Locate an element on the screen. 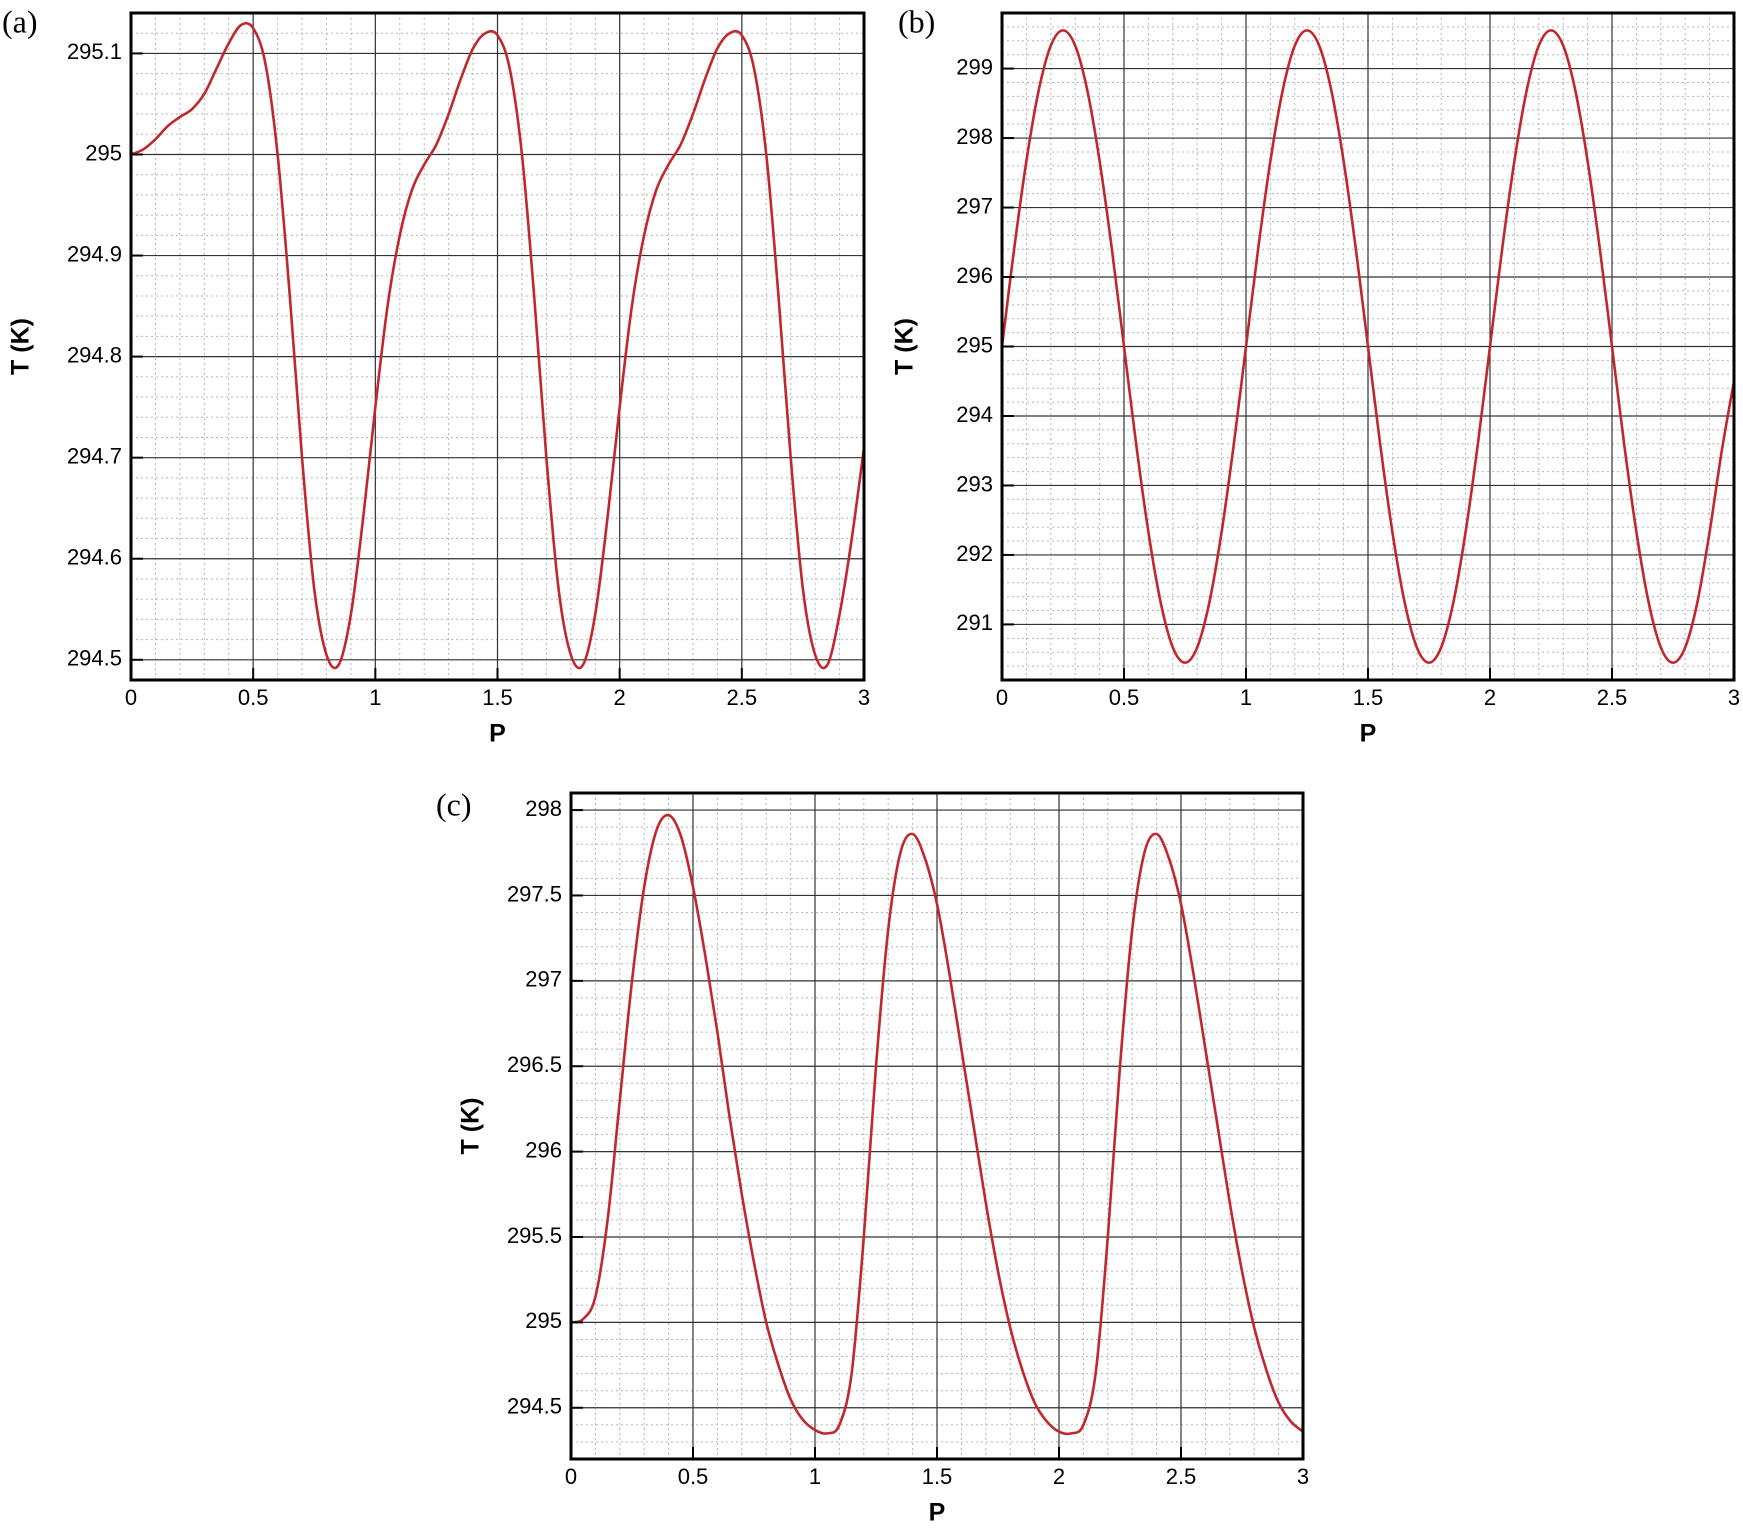  y-tick-label: 299 is located at coordinates (974, 66).